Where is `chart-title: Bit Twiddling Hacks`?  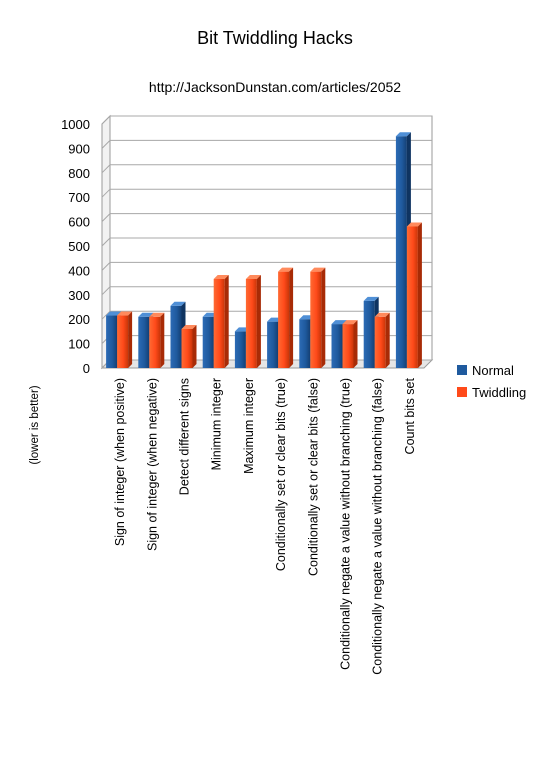 chart-title: Bit Twiddling Hacks is located at coordinates (275, 38).